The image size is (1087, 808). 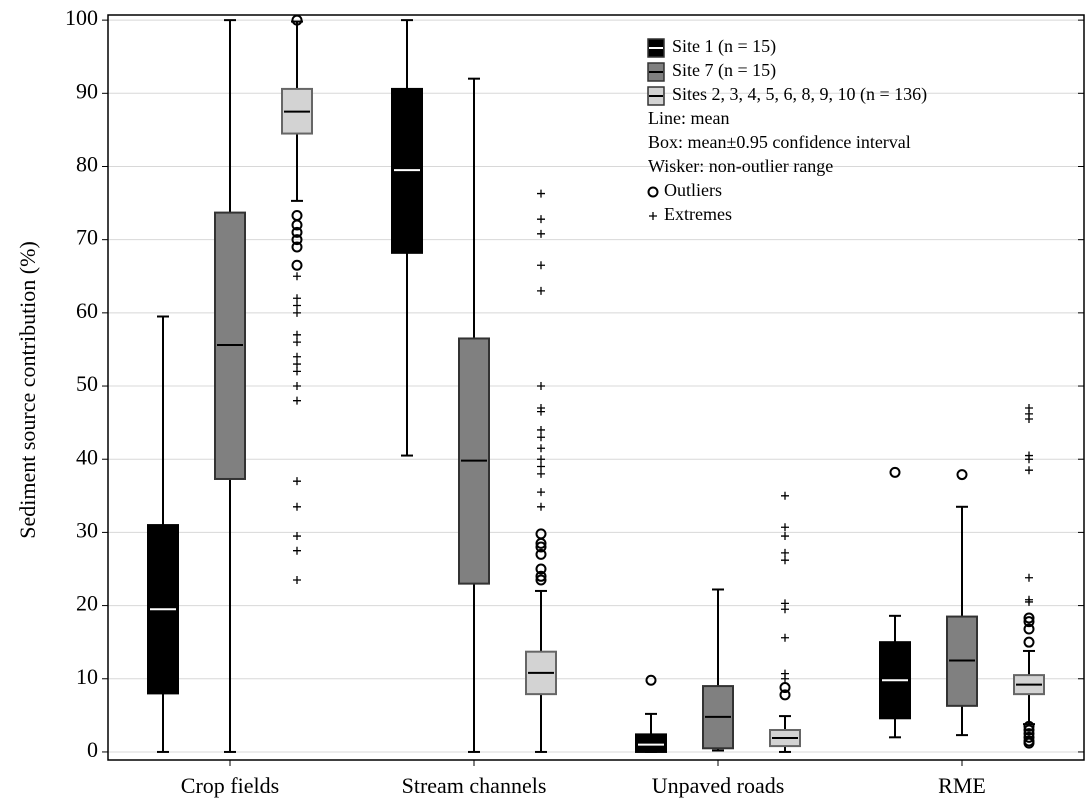 I want to click on y-tick-label: 80, so click(x=87, y=164).